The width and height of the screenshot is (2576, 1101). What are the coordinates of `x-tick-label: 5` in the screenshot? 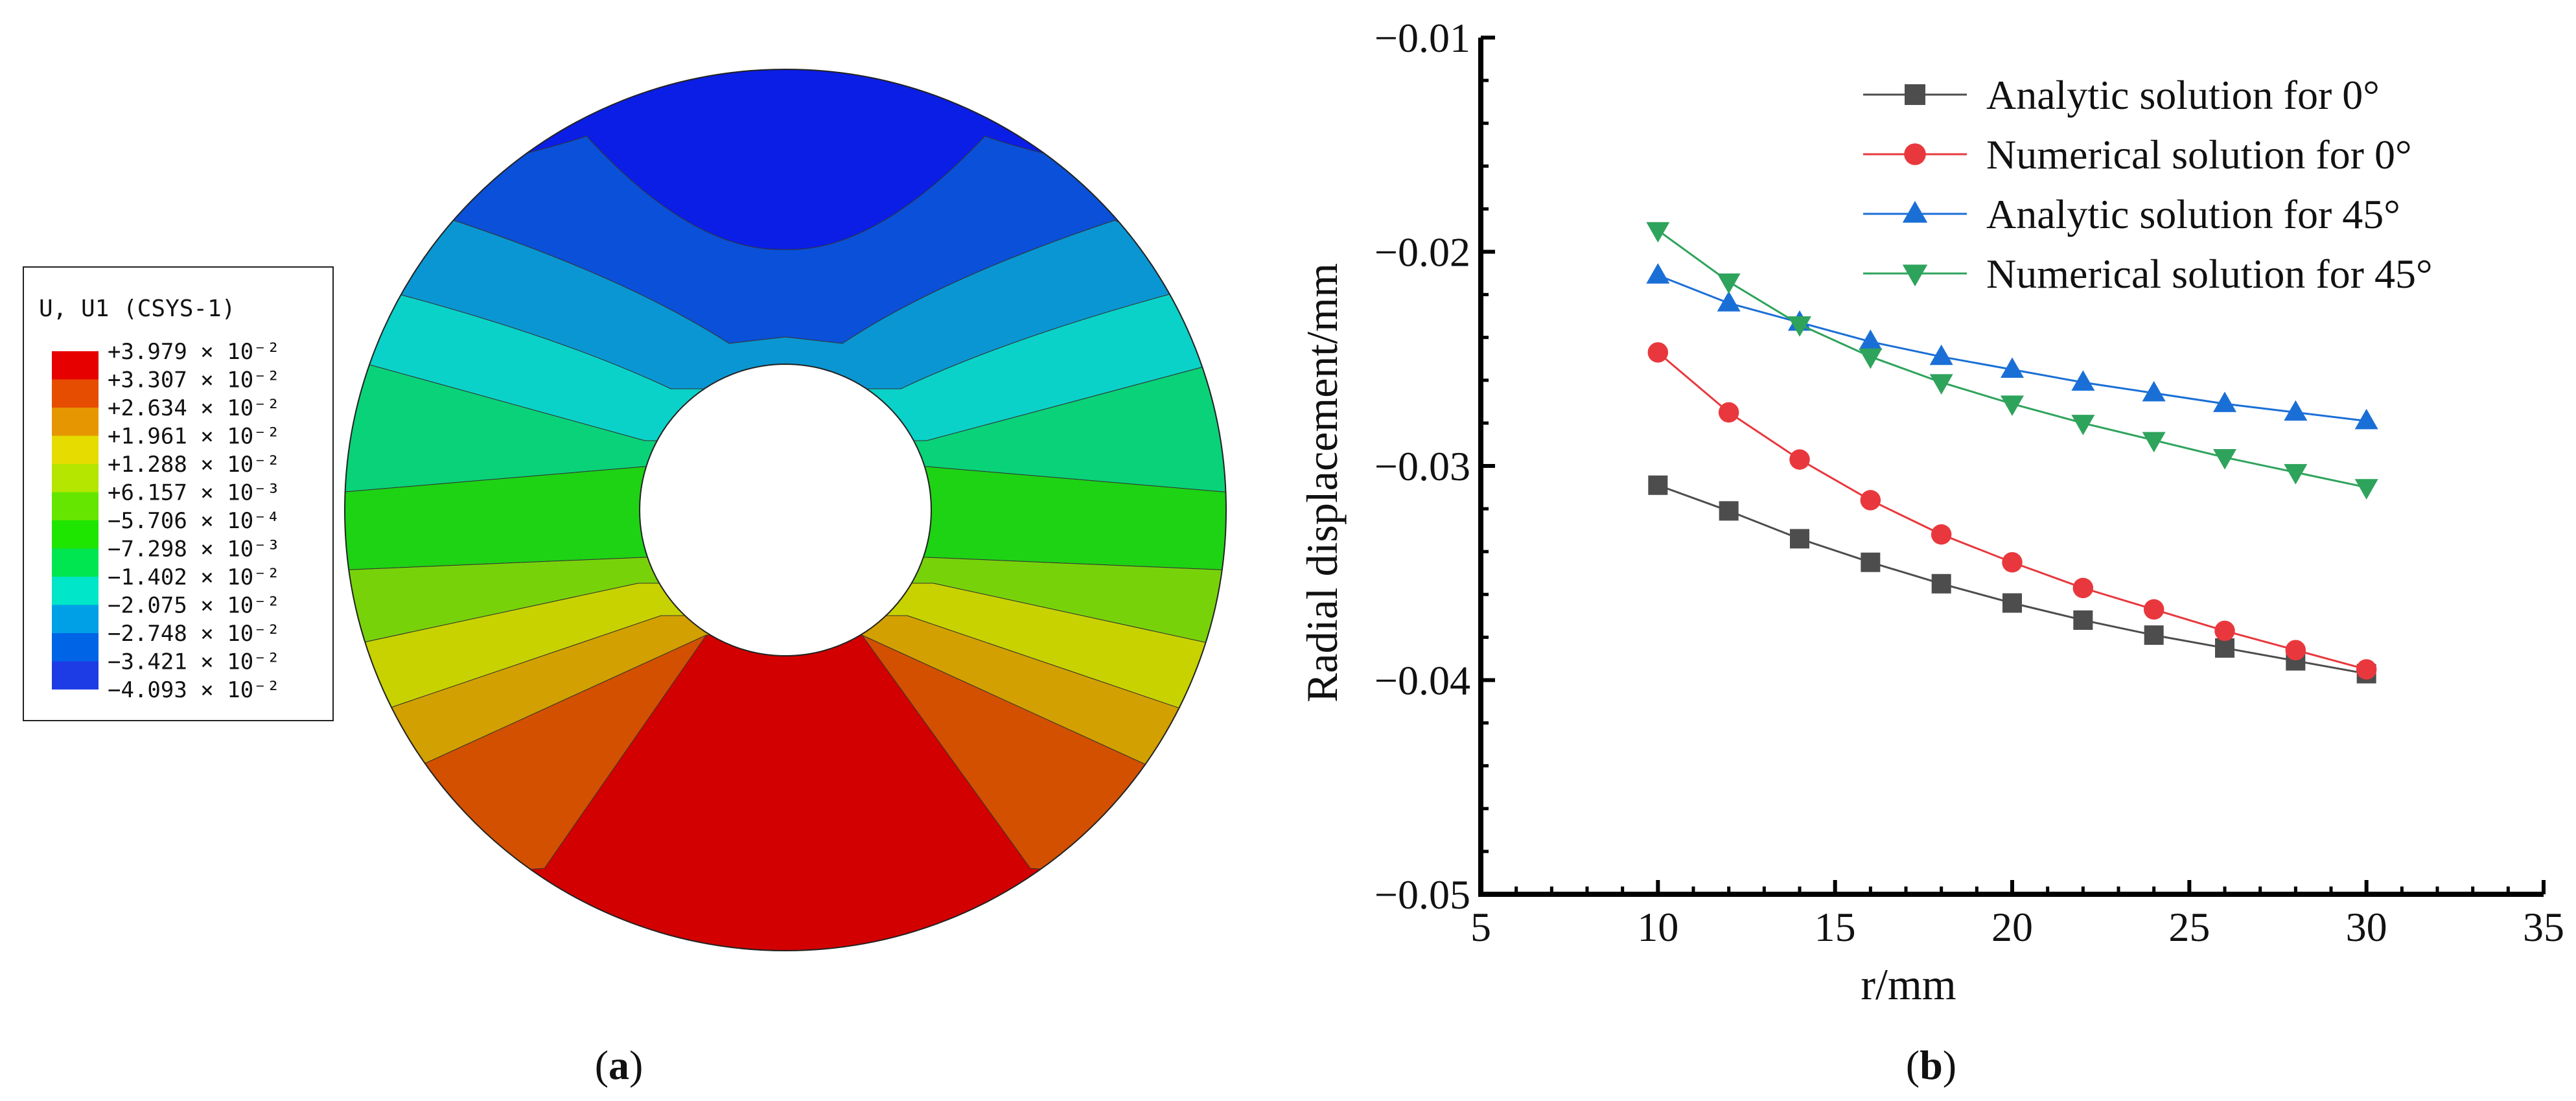 It's located at (1481, 927).